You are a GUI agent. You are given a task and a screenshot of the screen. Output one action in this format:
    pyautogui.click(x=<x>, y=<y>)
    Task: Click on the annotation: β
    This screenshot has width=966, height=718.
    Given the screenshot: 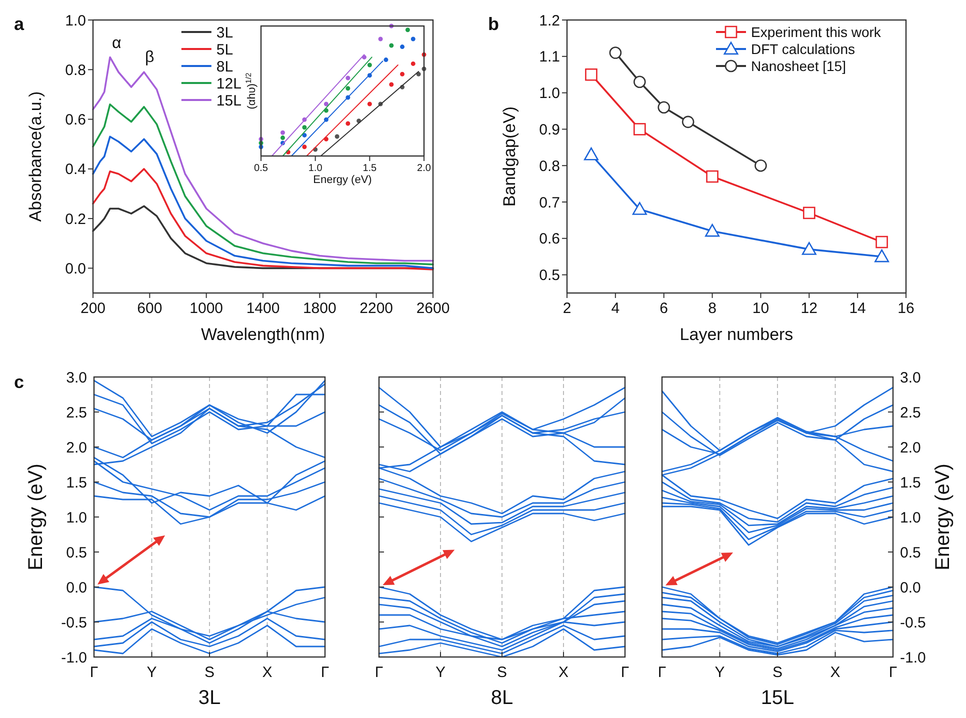 What is the action you would take?
    pyautogui.click(x=149, y=57)
    